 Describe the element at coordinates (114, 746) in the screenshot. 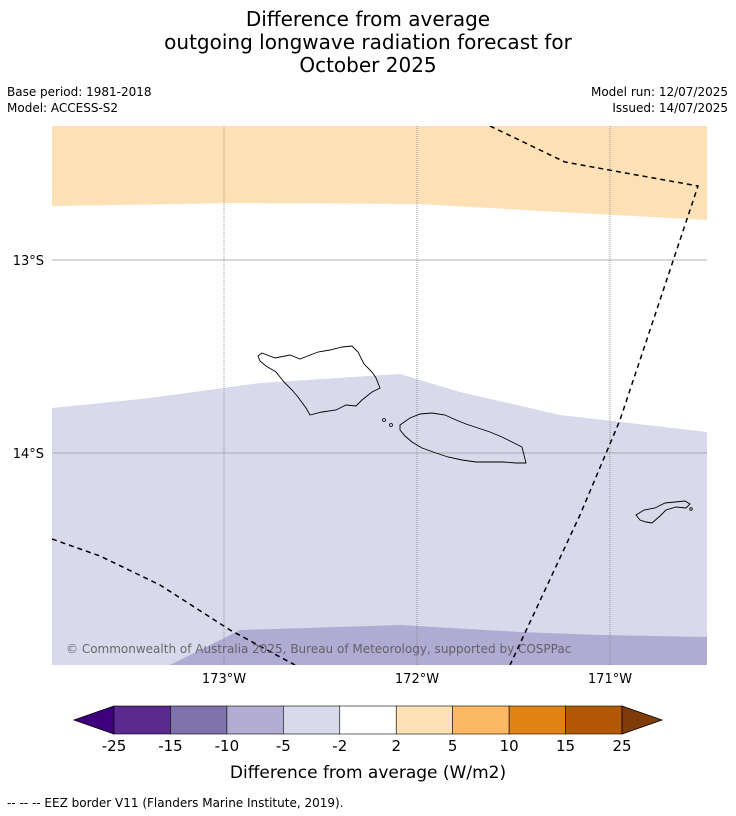

I see `colorbar-tick-label: -25` at that location.